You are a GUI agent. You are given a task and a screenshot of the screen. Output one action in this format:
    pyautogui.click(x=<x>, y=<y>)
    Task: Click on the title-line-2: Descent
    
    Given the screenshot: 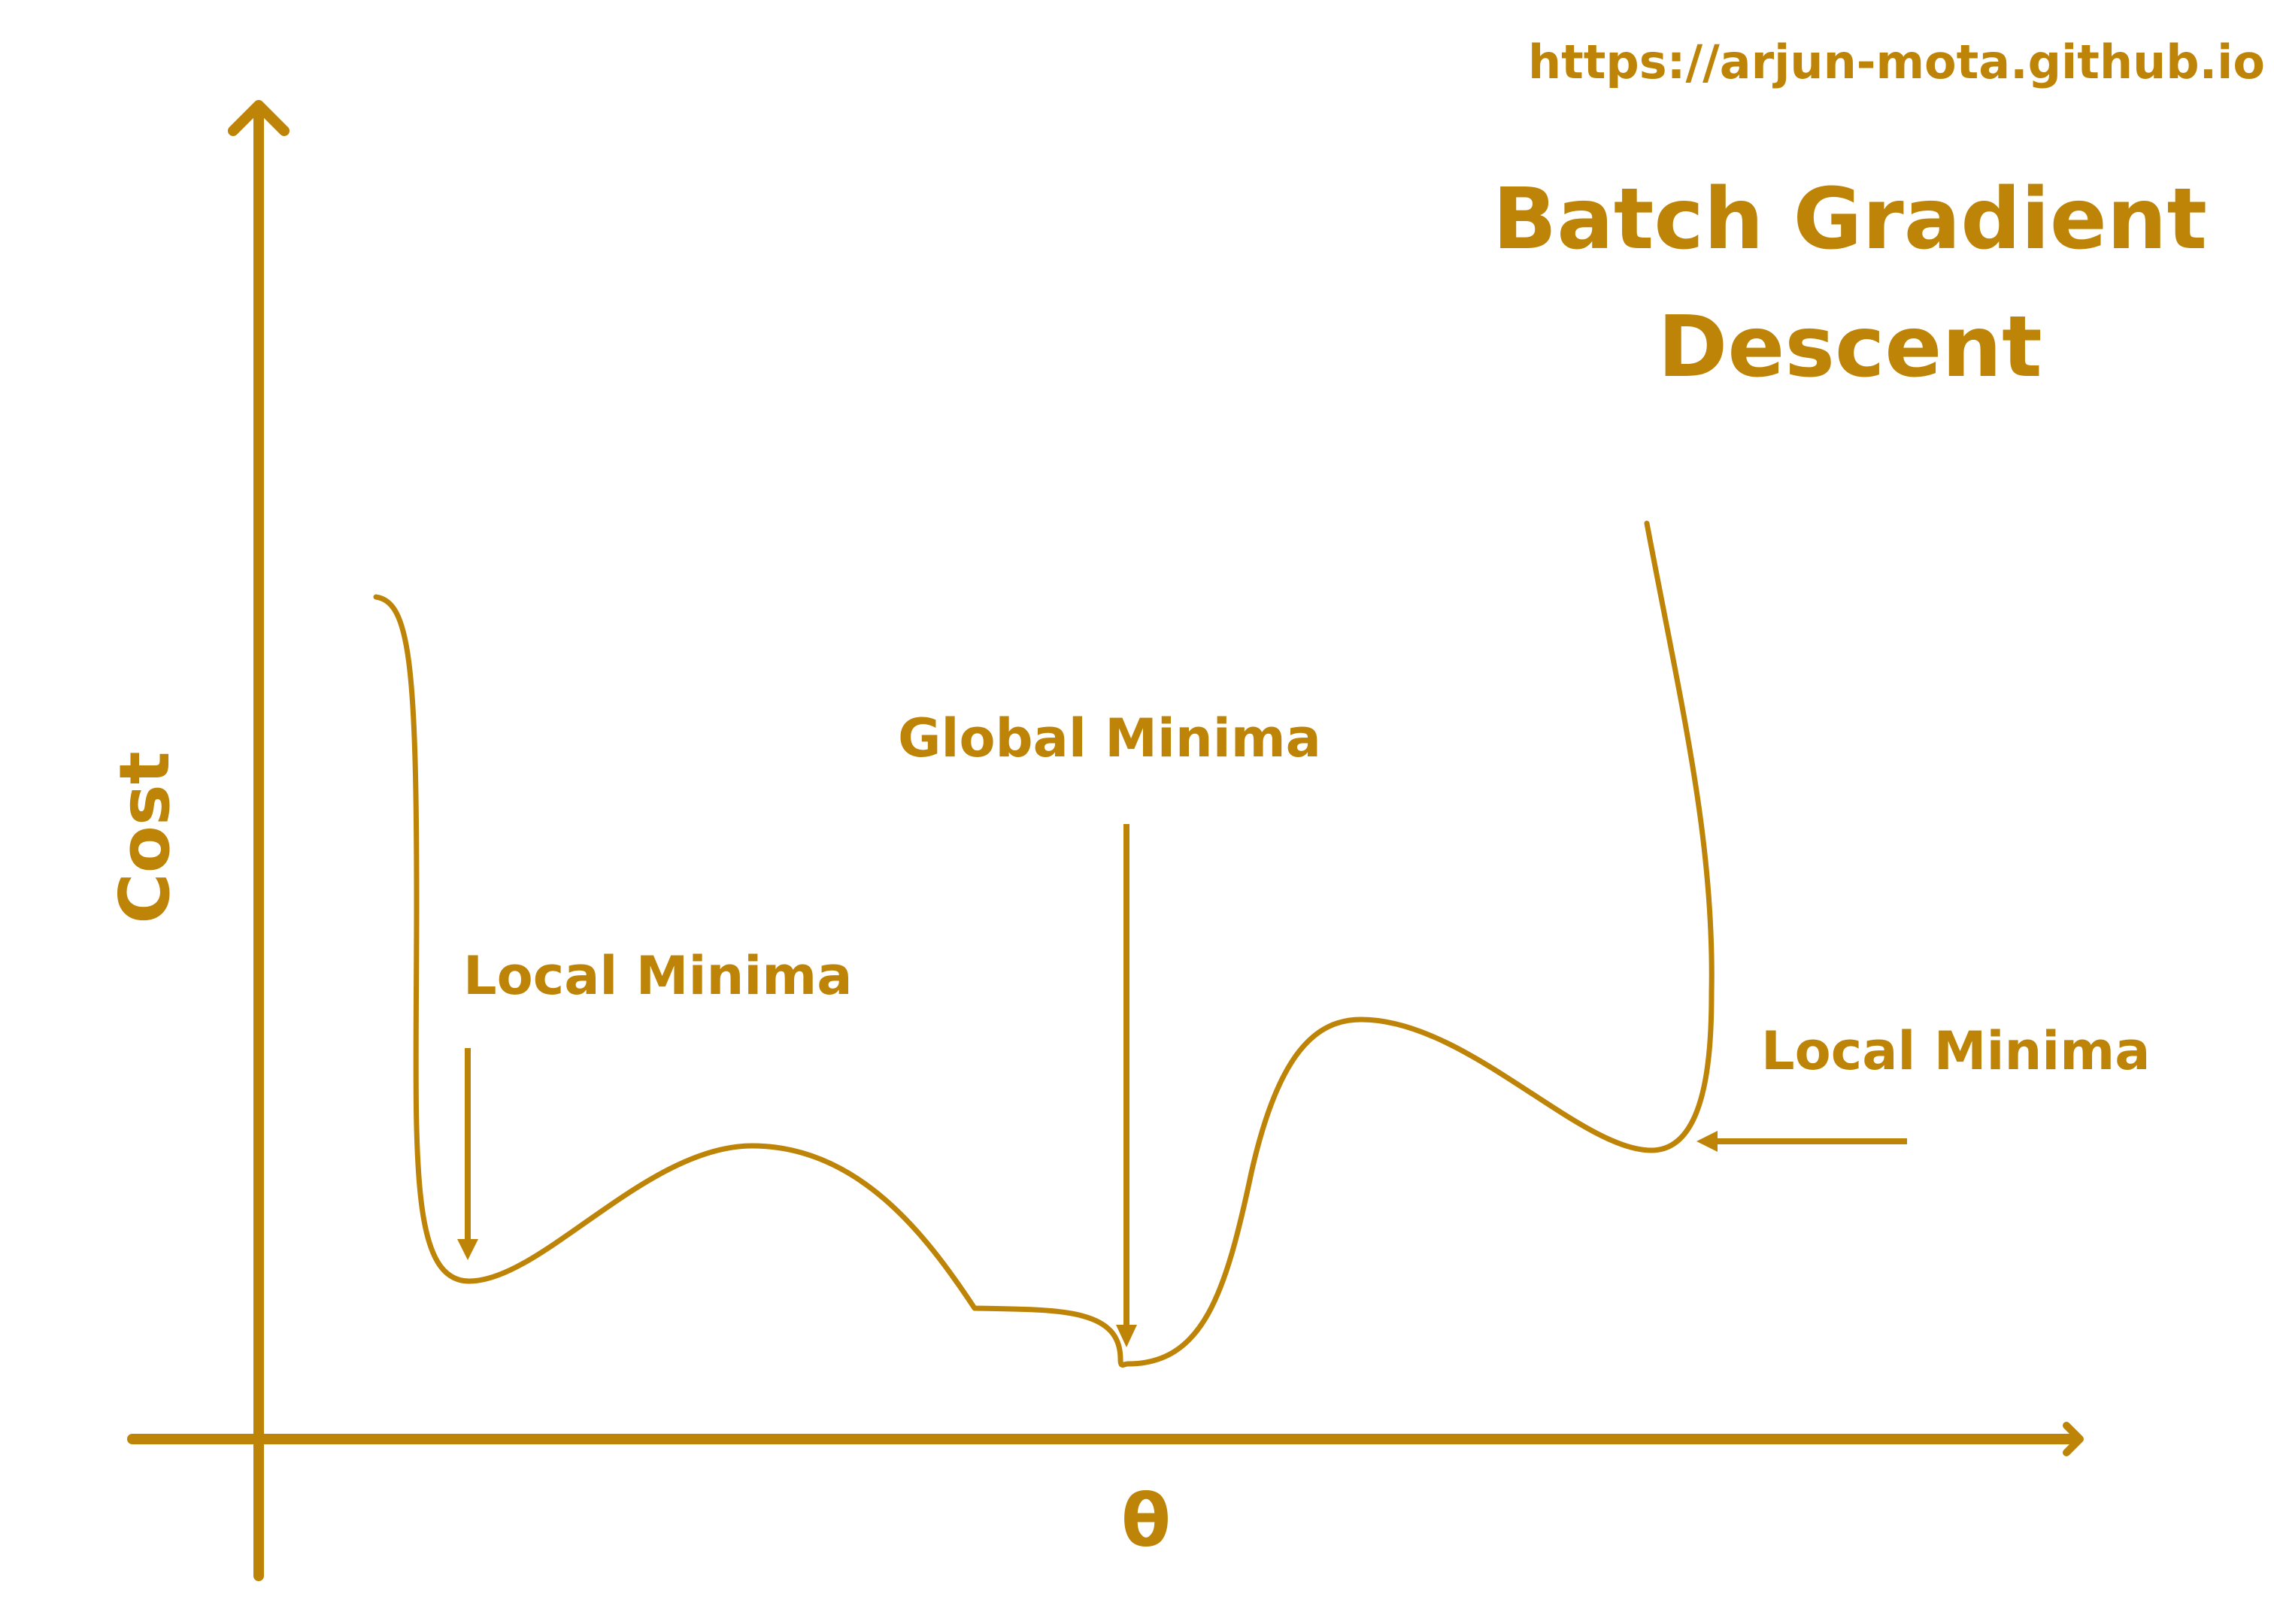 What is the action you would take?
    pyautogui.click(x=1850, y=347)
    